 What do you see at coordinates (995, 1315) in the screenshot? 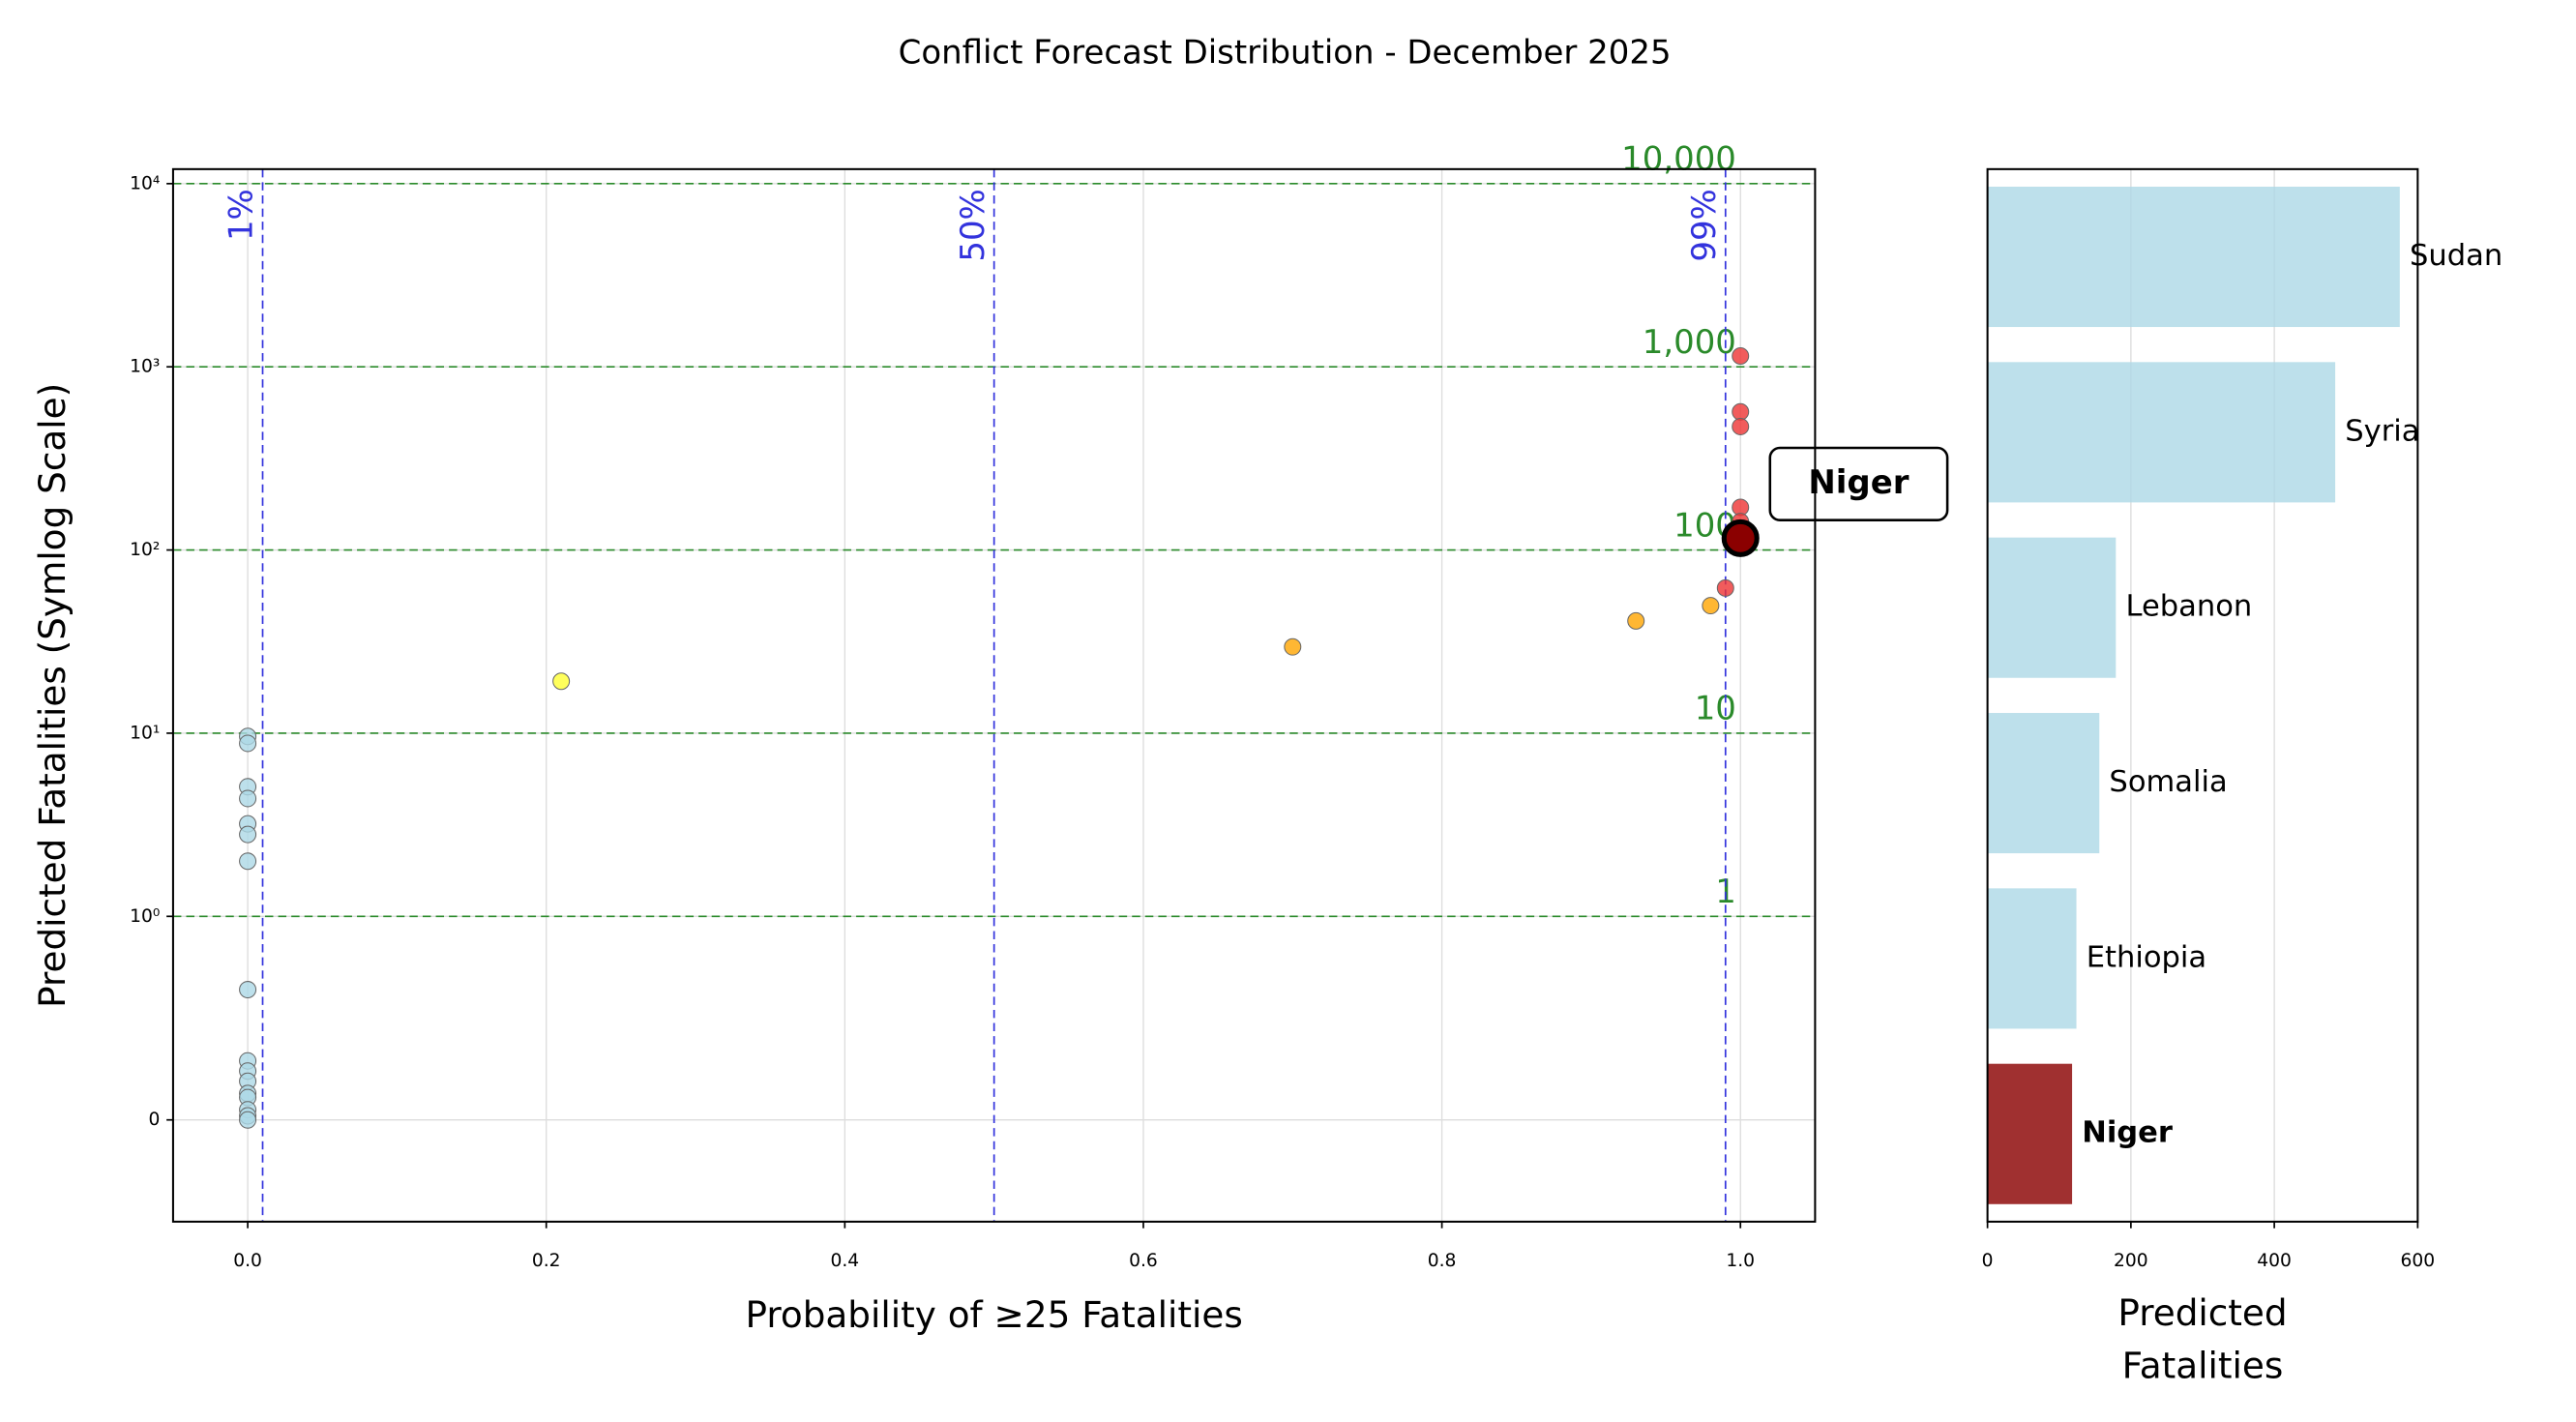
I see `x-axis-label: Probability of ≥25 Fatalities` at bounding box center [995, 1315].